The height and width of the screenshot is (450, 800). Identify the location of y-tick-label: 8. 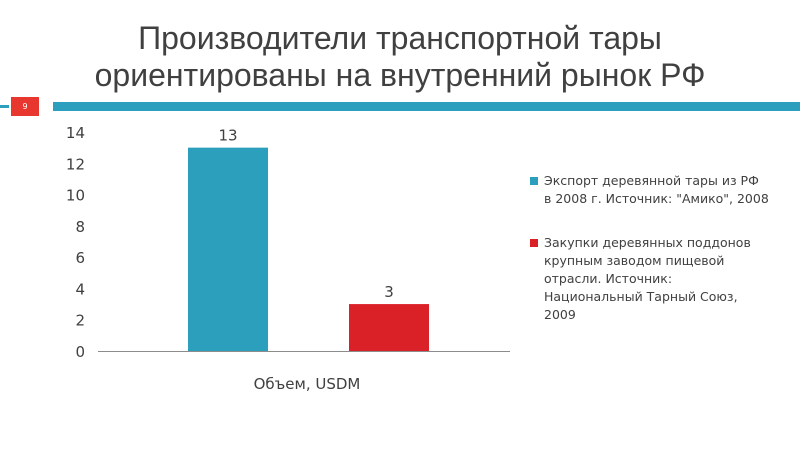
(80, 227).